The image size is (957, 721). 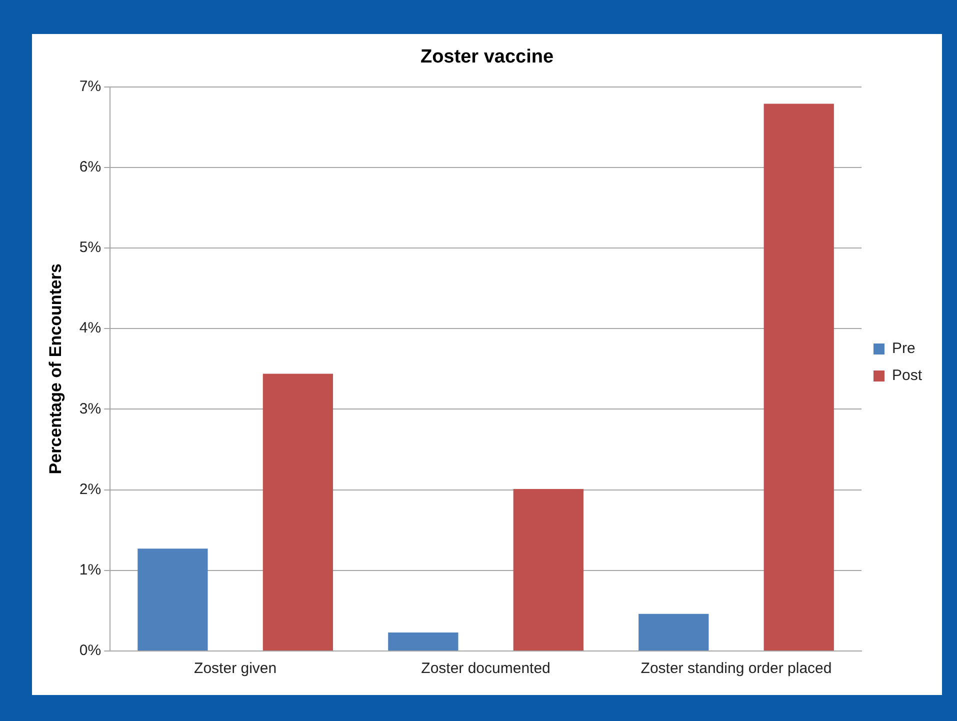 I want to click on y-axis-title: Percentage of Encounters, so click(x=55, y=369).